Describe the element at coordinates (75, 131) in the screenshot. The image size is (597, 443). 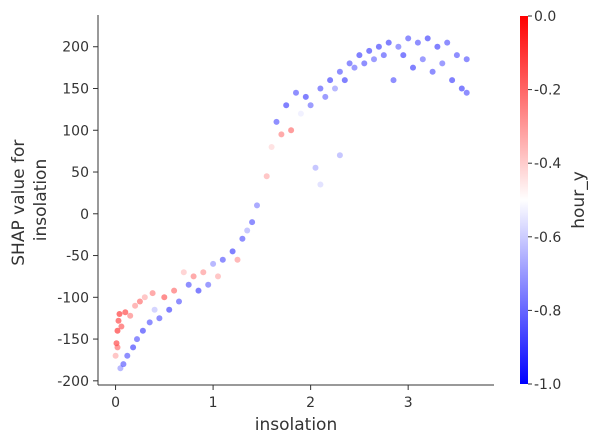
I see `y-tick-label-6: 100` at that location.